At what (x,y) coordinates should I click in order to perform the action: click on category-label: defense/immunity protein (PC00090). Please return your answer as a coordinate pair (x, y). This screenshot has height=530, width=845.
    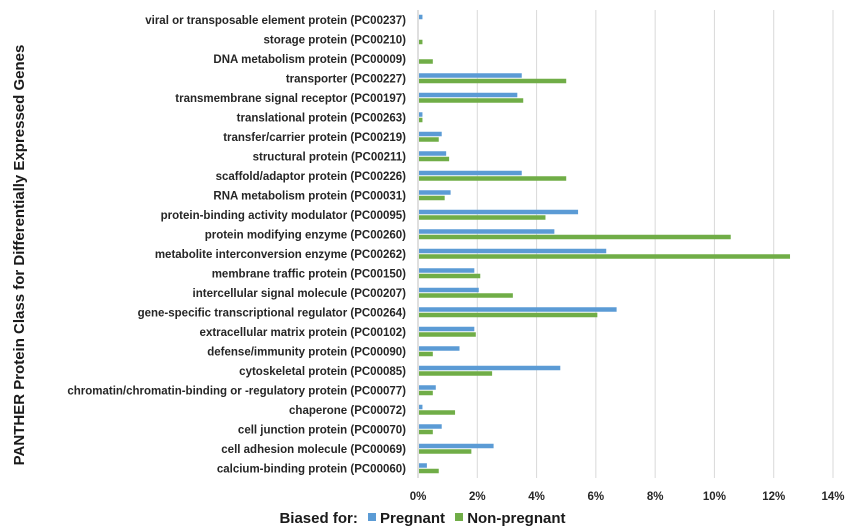
    Looking at the image, I should click on (306, 352).